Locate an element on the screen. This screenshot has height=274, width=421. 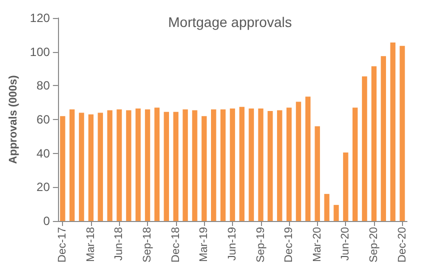
x-tick-label: Jun-20 is located at coordinates (346, 244).